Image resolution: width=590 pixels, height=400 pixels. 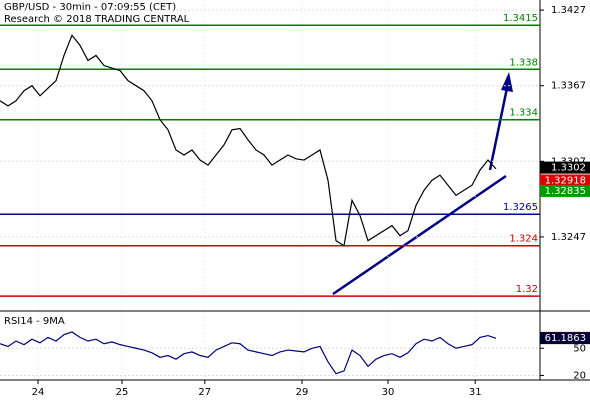 What do you see at coordinates (388, 392) in the screenshot?
I see `x-tick-label: 30` at bounding box center [388, 392].